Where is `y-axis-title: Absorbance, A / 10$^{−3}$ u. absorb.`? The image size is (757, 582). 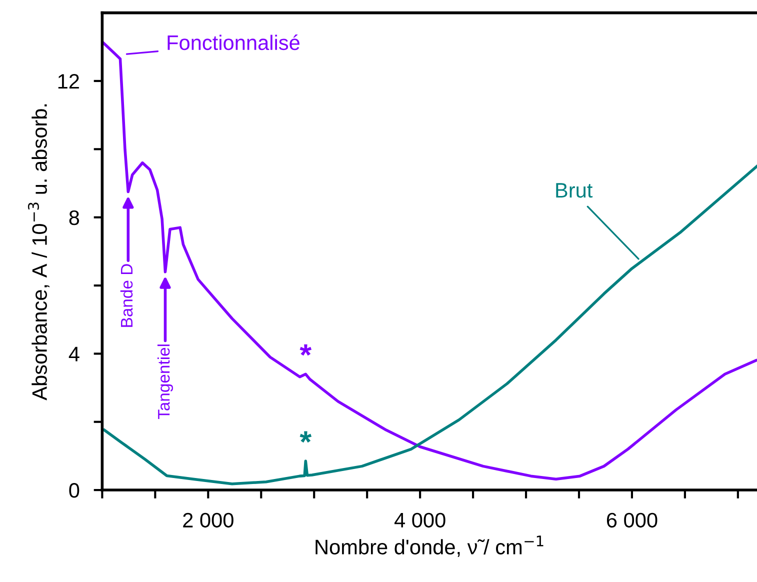 y-axis-title: Absorbance, A / 10$^{−3}$ u. absorb. is located at coordinates (39, 252).